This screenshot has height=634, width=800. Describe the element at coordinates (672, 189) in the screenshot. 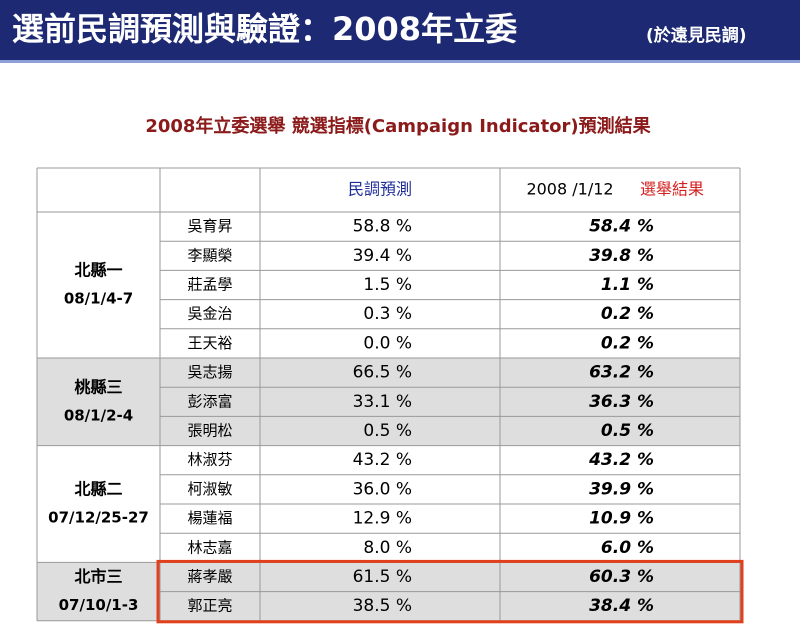

I see `result-label: 選舉結果` at that location.